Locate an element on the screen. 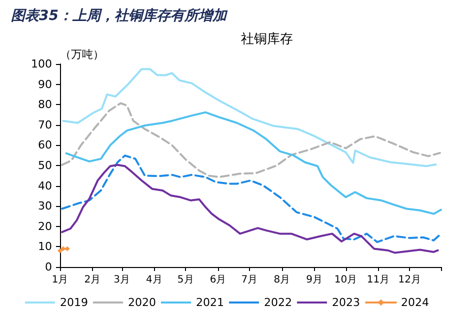  x-tick-label: 6月 is located at coordinates (218, 280).